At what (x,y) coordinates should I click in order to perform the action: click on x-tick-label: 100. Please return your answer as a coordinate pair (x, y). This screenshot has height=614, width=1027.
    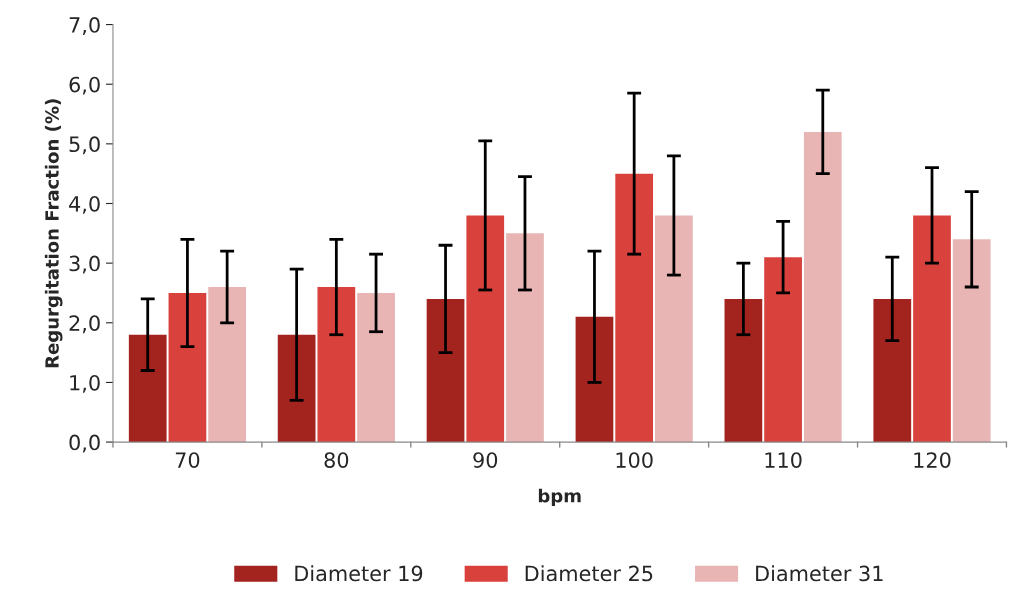
    Looking at the image, I should click on (634, 460).